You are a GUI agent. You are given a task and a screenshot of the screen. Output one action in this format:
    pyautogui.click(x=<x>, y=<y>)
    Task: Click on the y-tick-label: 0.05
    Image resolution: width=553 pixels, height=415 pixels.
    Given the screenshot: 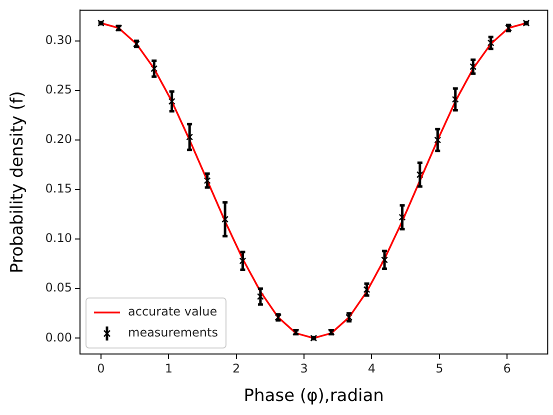 What is the action you would take?
    pyautogui.click(x=58, y=287)
    